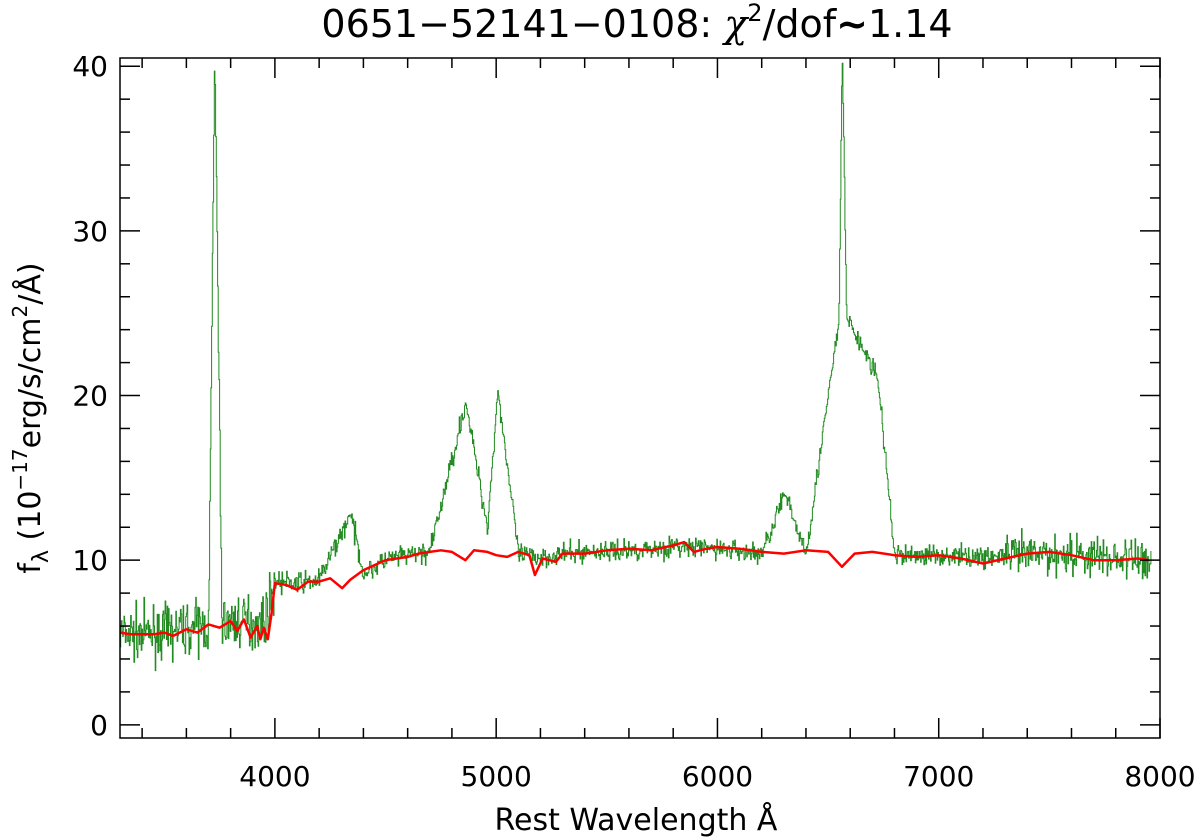 The width and height of the screenshot is (1200, 839). I want to click on x-axis-label: Rest Wavelength Å, so click(636, 820).